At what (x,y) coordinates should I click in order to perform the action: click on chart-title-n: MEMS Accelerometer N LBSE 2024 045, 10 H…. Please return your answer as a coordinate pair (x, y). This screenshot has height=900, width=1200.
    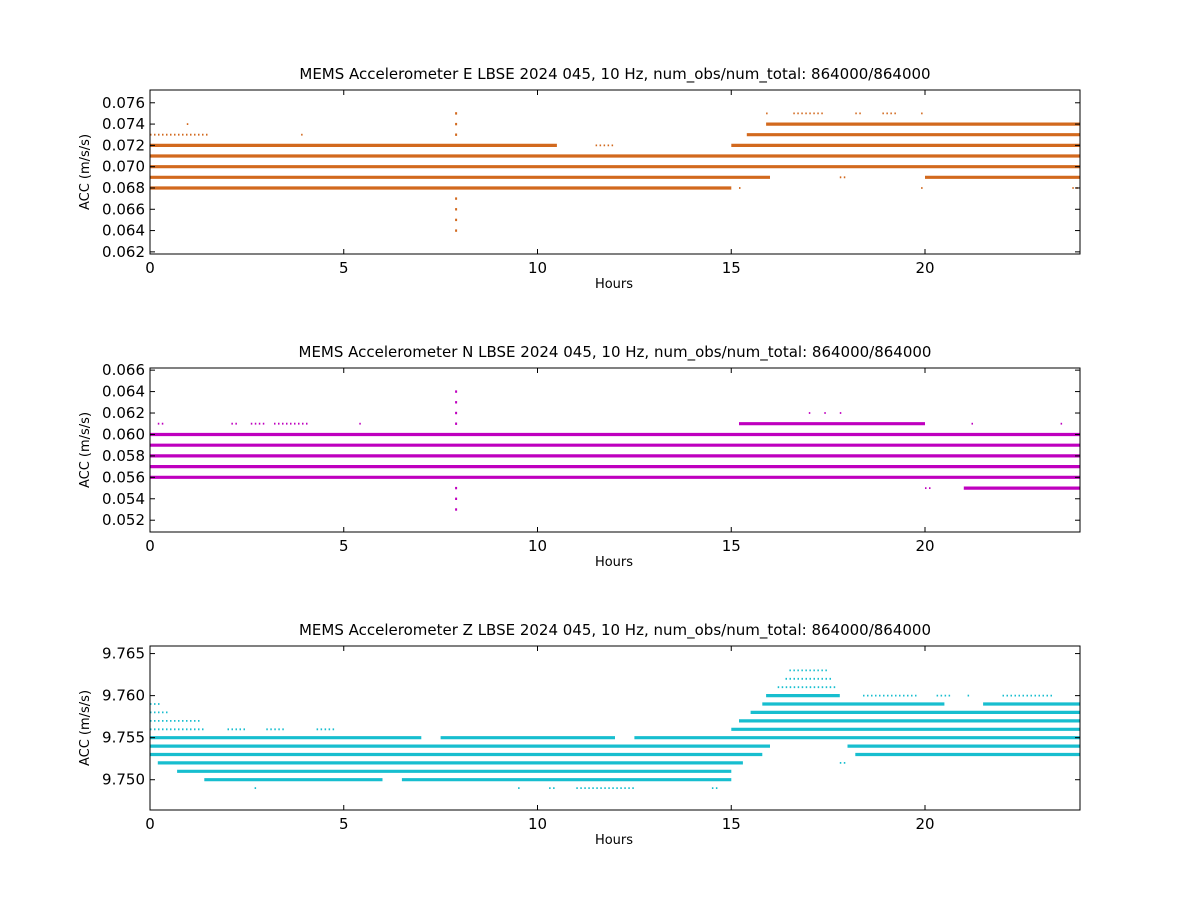
    Looking at the image, I should click on (615, 352).